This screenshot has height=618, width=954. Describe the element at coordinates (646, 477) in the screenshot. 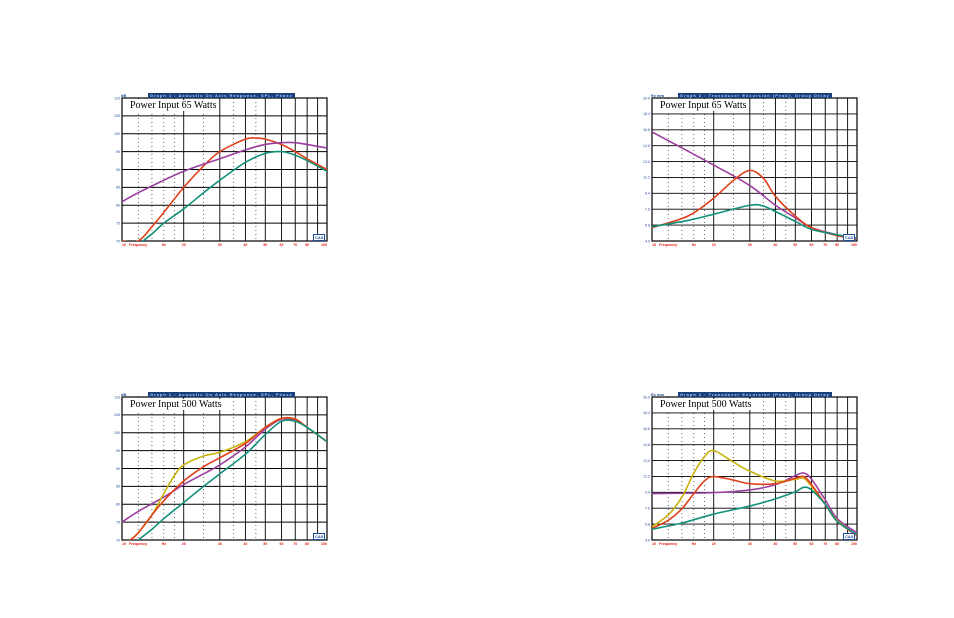

I see `y-tick-label: 11,2` at that location.